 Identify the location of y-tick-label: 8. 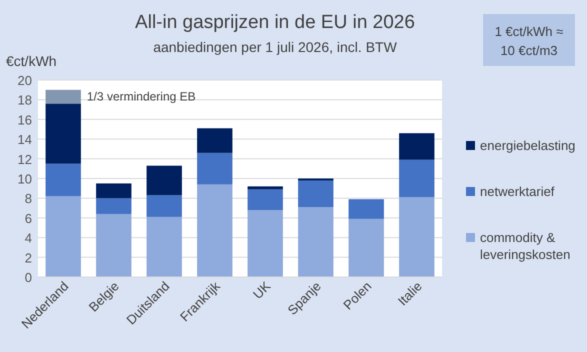
(28, 198).